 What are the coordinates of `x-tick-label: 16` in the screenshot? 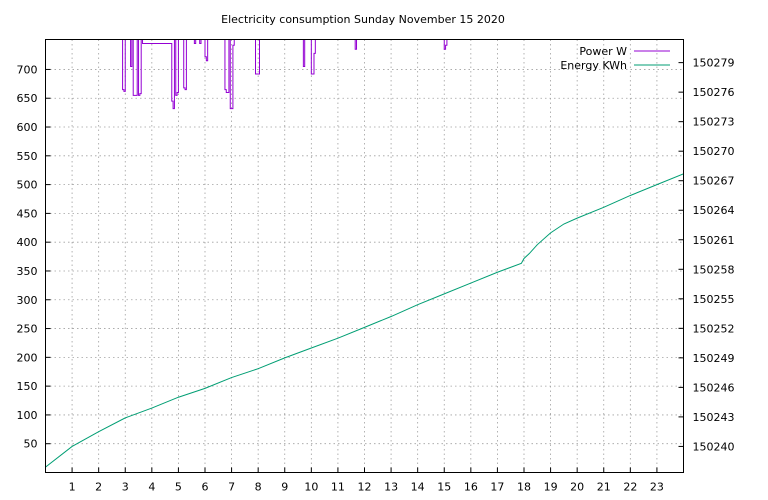 It's located at (471, 487).